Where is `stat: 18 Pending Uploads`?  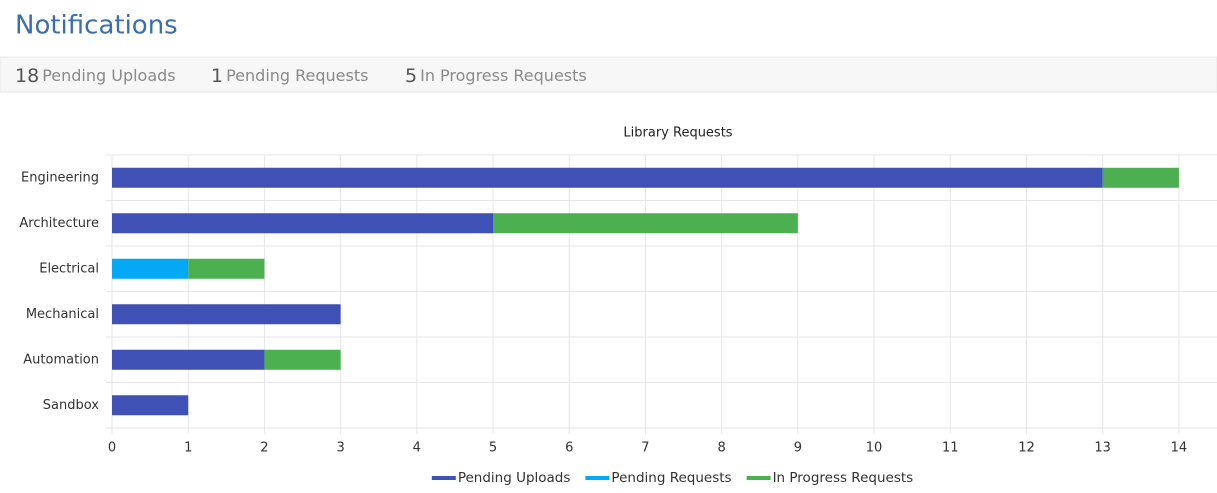 stat: 18 Pending Uploads is located at coordinates (95, 76).